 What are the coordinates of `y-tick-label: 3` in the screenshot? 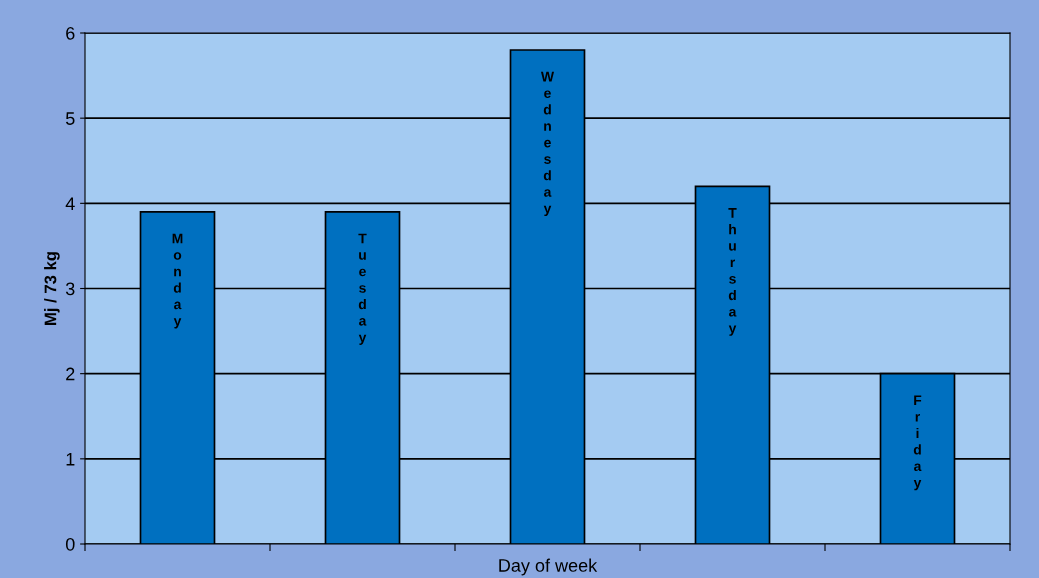 It's located at (70, 289).